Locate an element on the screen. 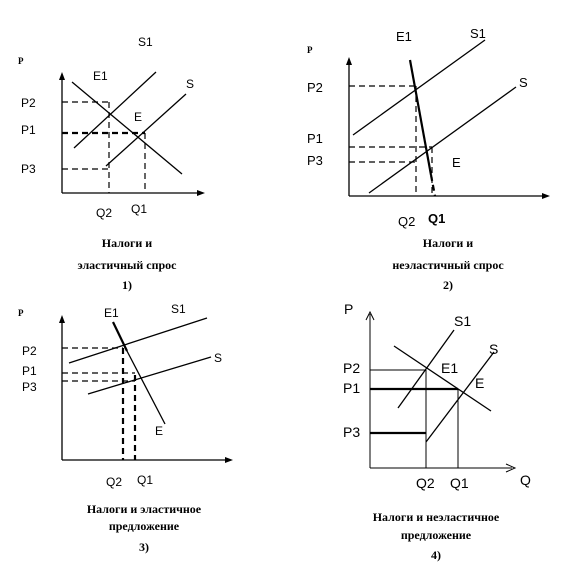 The height and width of the screenshot is (564, 587). p3-demand-curve is located at coordinates (146, 387).